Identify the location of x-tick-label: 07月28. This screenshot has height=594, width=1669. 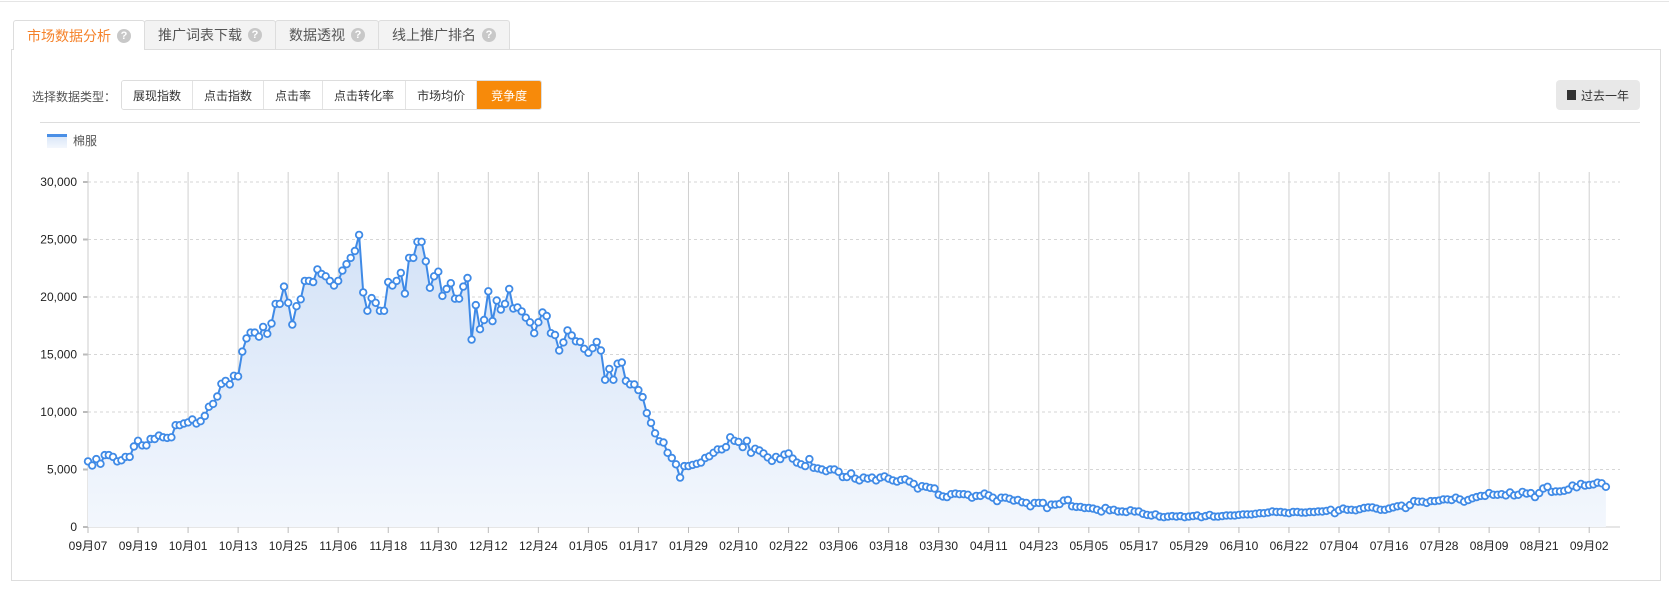
(1439, 546).